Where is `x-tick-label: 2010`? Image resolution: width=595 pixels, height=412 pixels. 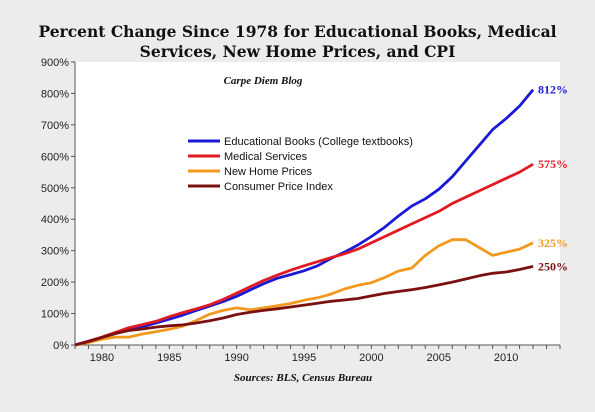
x-tick-label: 2010 is located at coordinates (506, 358).